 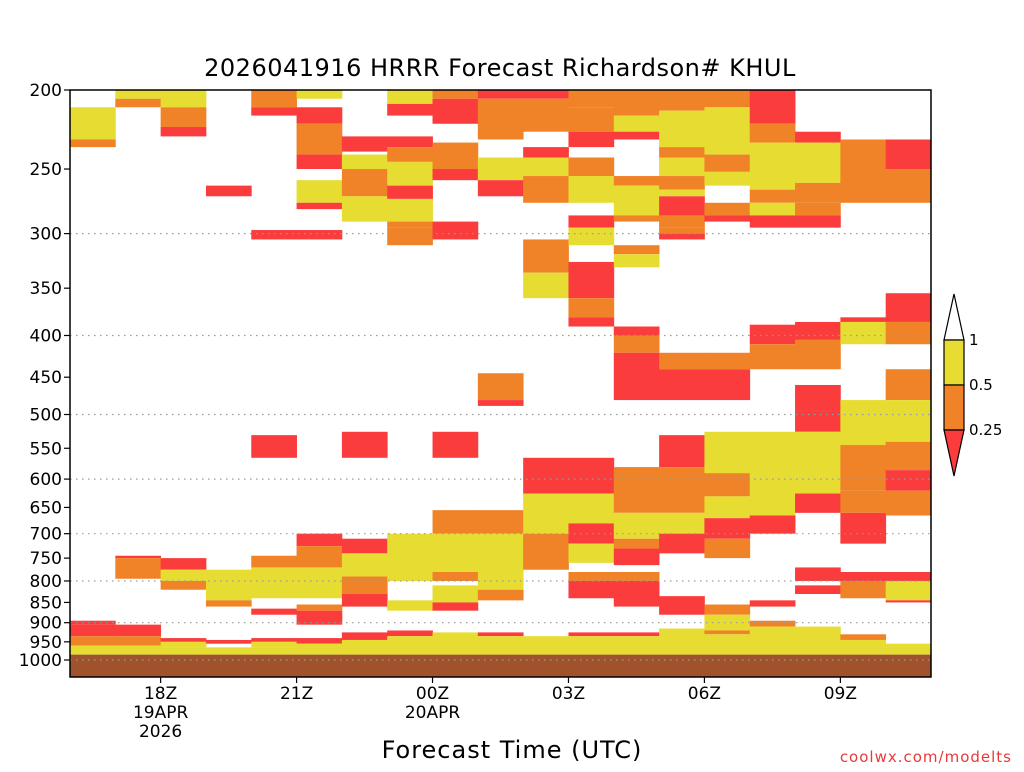 I want to click on y-tick-label: 200, so click(x=46, y=91).